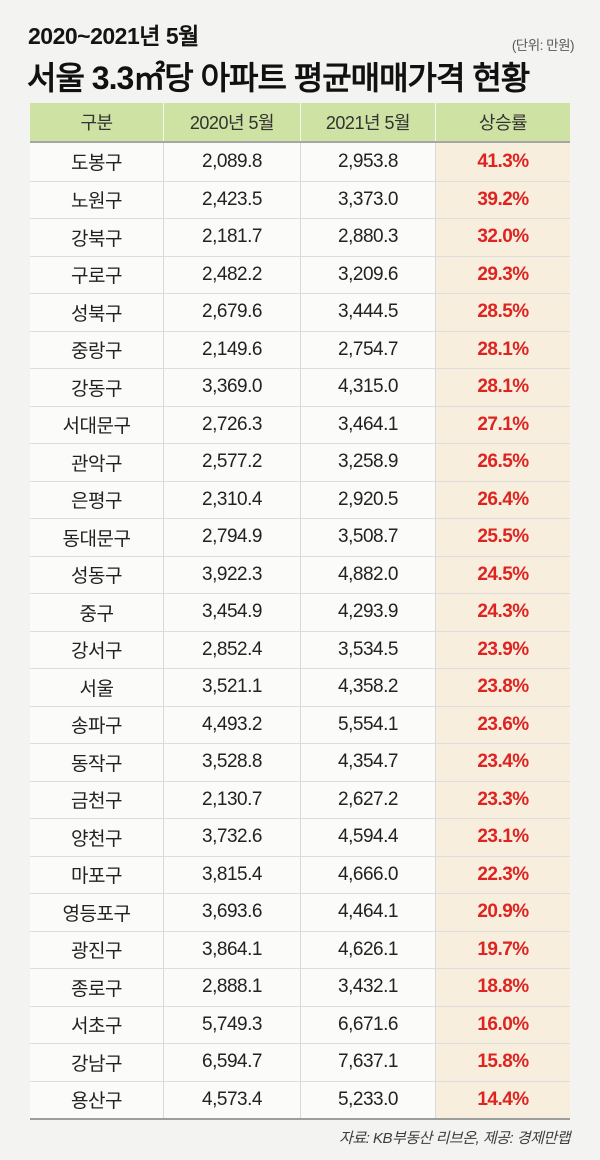 The image size is (600, 1160). Describe the element at coordinates (502, 987) in the screenshot. I see `change-rate-cell: 18.8%` at that location.